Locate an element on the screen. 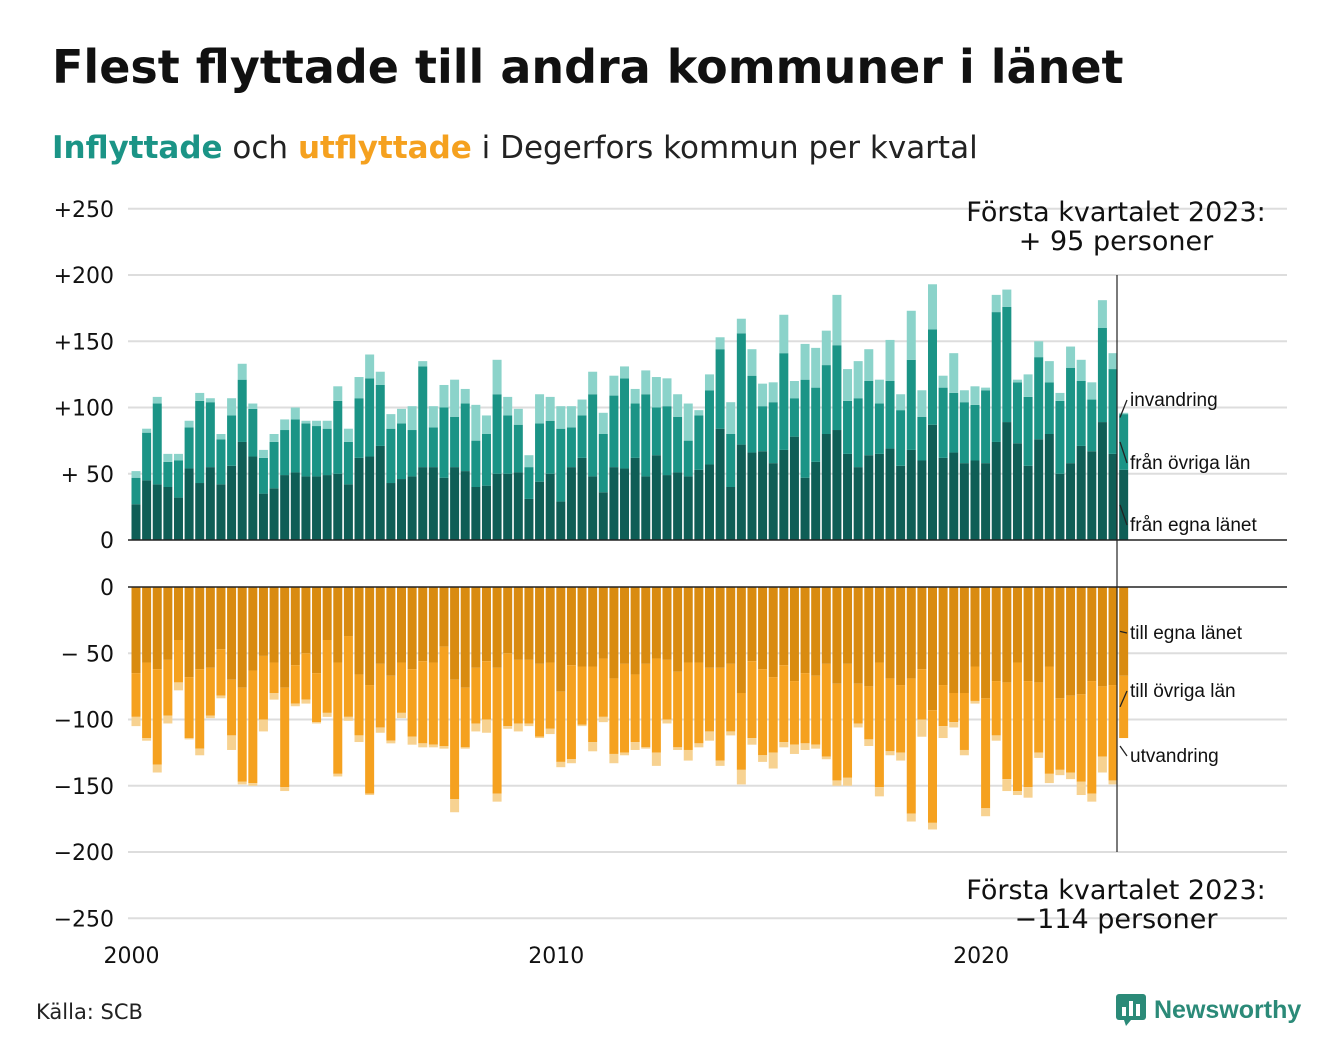 The height and width of the screenshot is (1060, 1340). label-till-egna-lanet-leader is located at coordinates (1123, 632).